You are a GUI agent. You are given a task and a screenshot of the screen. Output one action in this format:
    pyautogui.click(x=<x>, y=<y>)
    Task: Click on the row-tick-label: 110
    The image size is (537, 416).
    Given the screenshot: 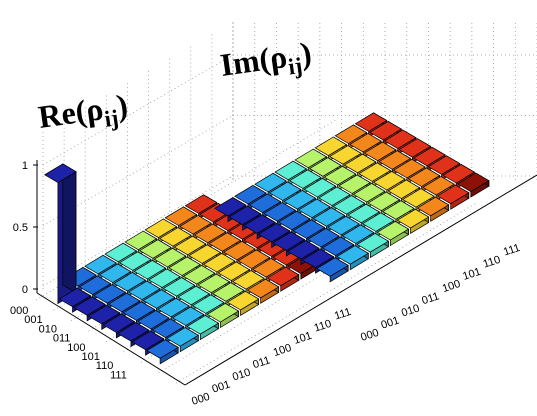 What is the action you would take?
    pyautogui.click(x=105, y=366)
    